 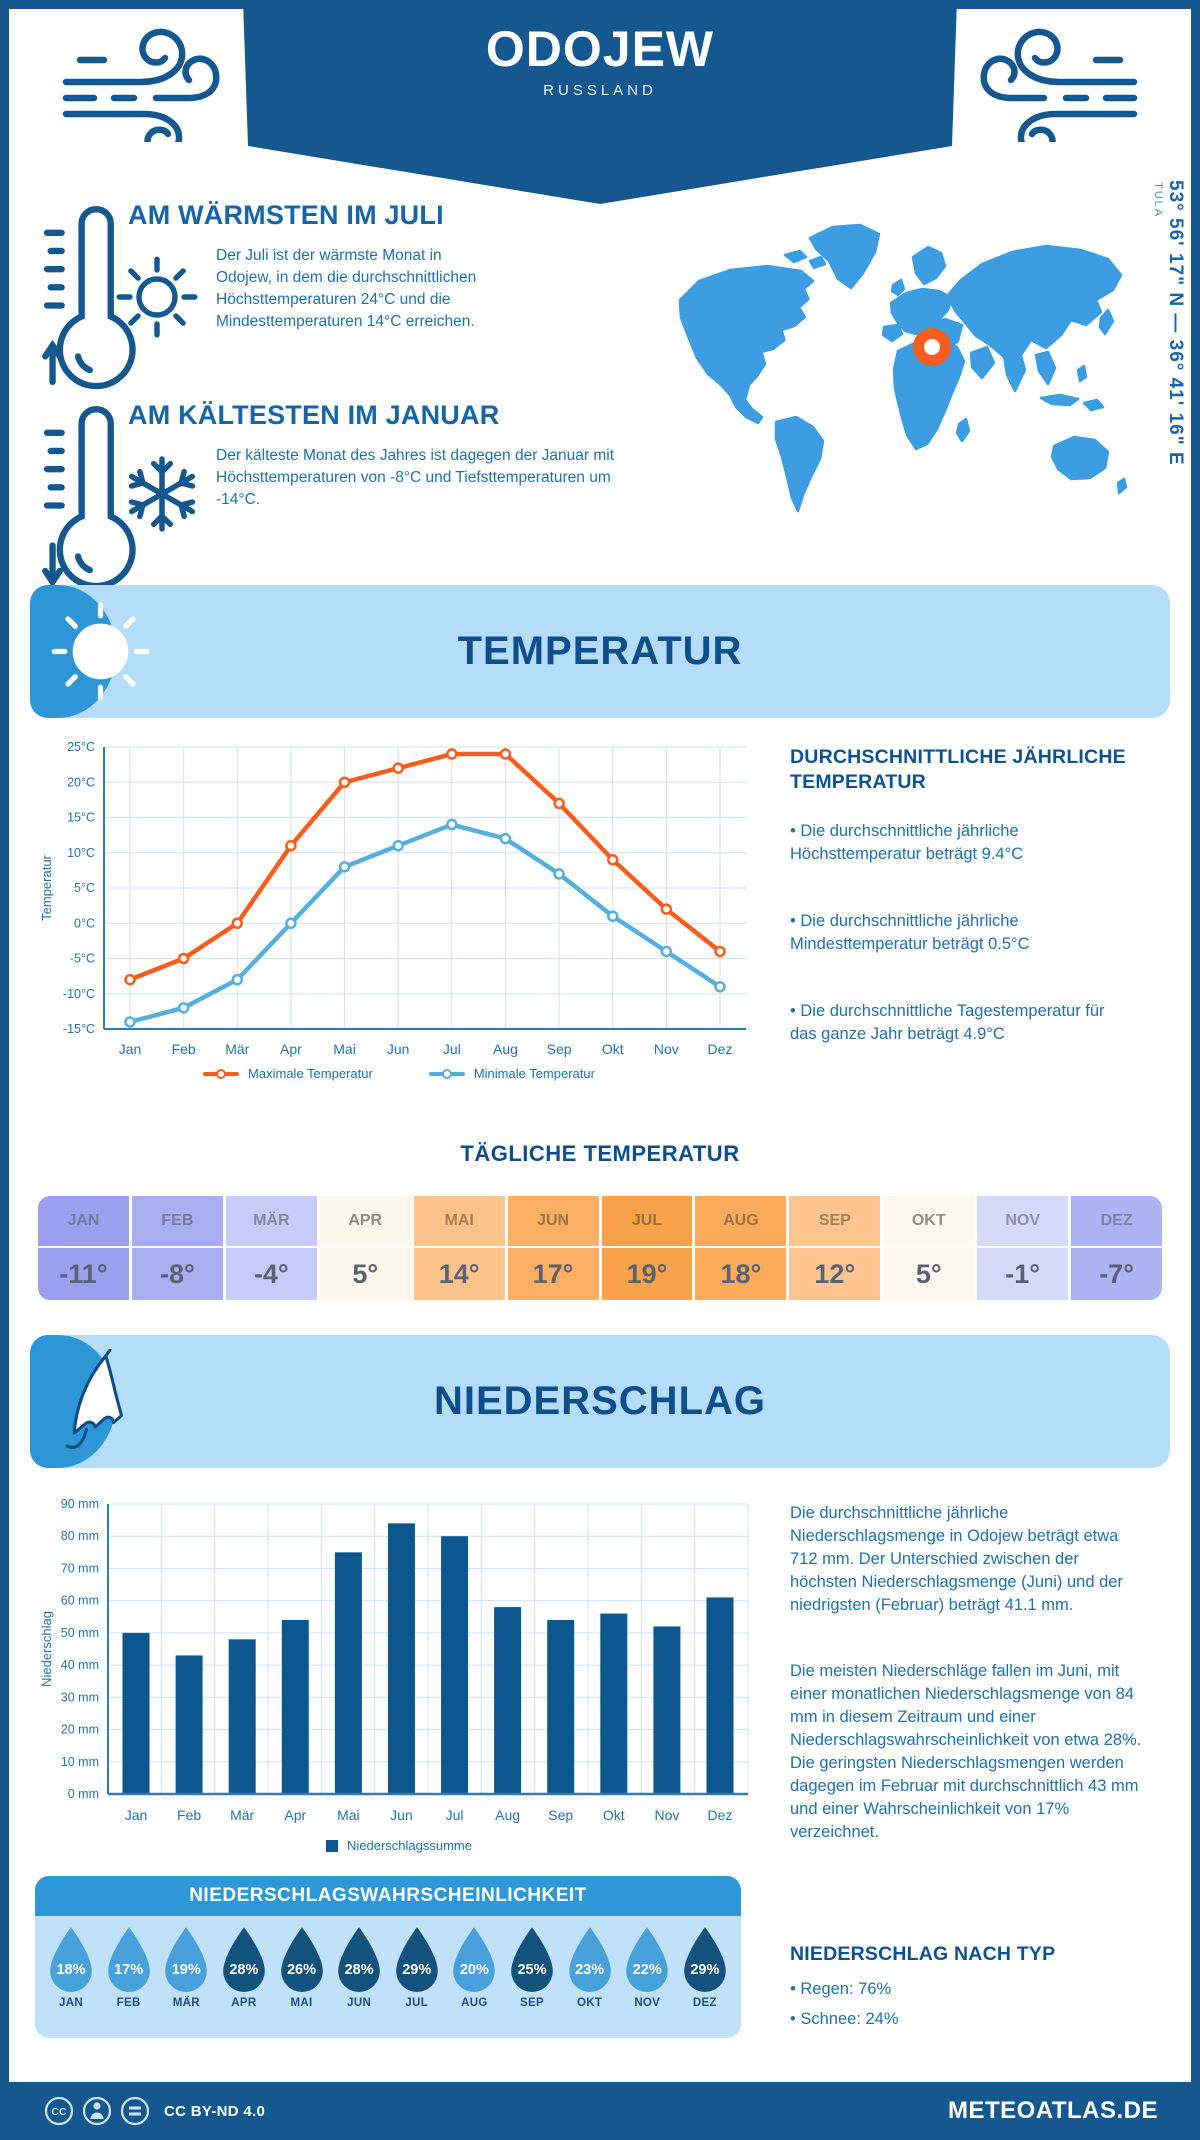 I want to click on droplet-month: OKT, so click(x=590, y=2003).